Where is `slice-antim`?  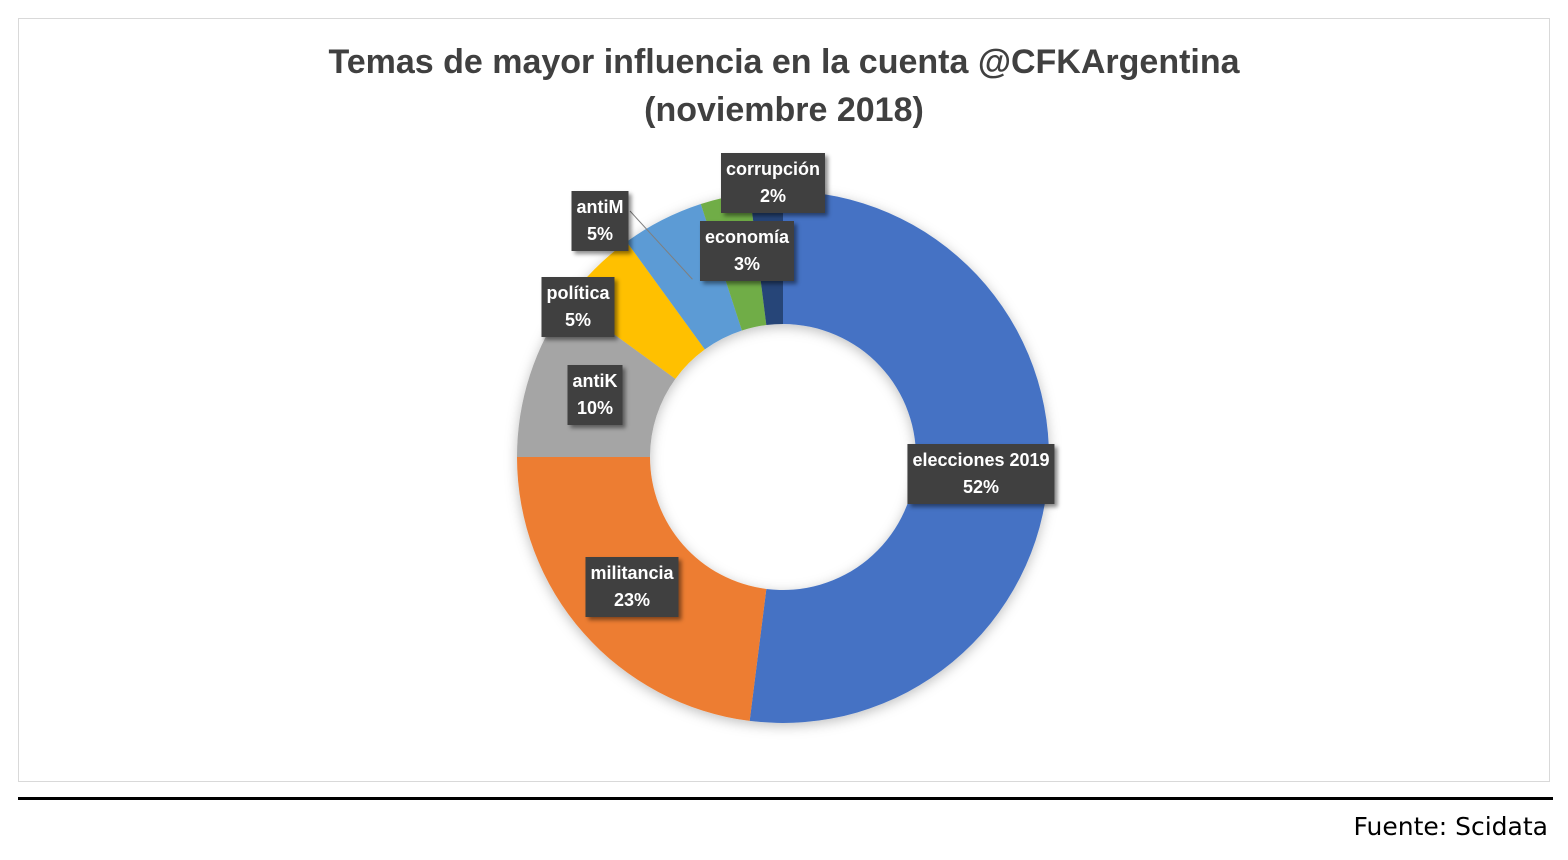 slice-antim is located at coordinates (684, 277).